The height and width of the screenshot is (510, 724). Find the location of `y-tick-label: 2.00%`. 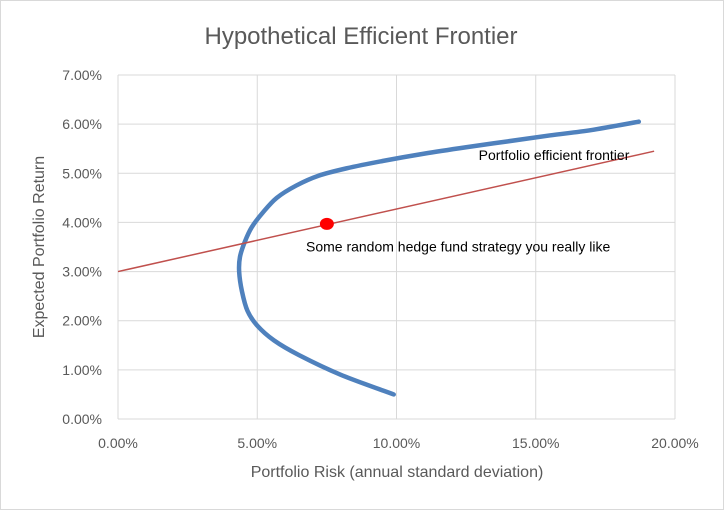

y-tick-label: 2.00% is located at coordinates (82, 321).